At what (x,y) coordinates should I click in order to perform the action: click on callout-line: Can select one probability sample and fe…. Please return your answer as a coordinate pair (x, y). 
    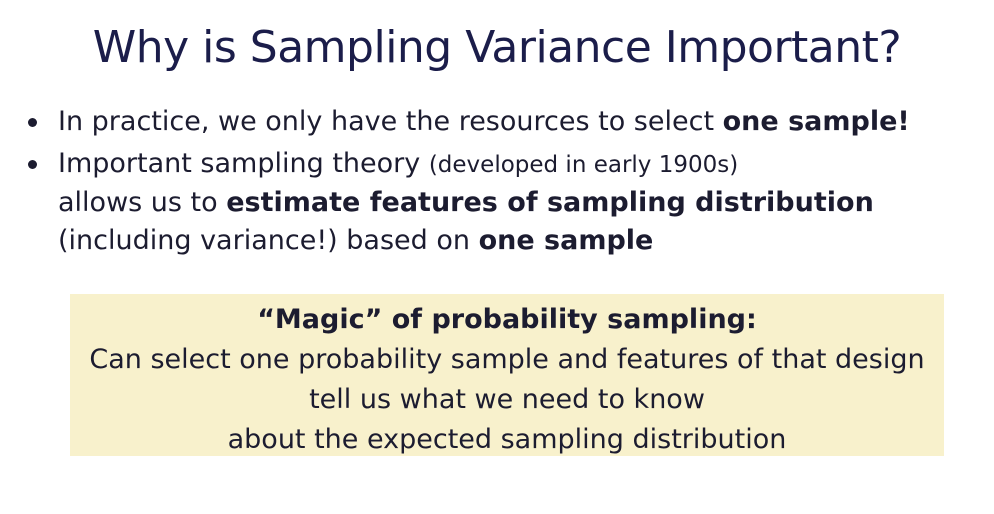
    Looking at the image, I should click on (507, 359).